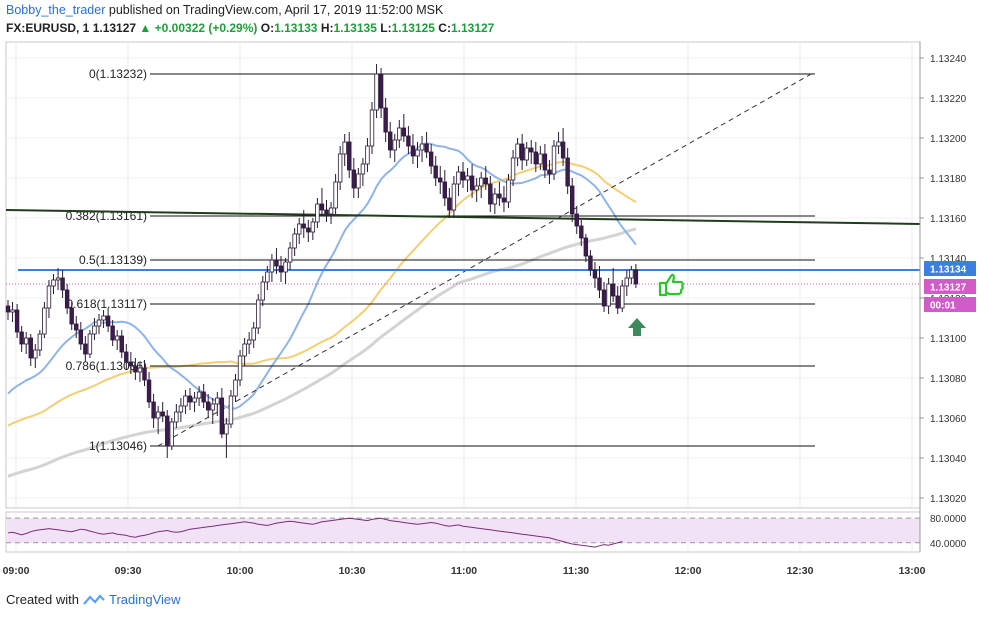 The width and height of the screenshot is (988, 618). What do you see at coordinates (355, 28) in the screenshot?
I see `high-value: 1.13135` at bounding box center [355, 28].